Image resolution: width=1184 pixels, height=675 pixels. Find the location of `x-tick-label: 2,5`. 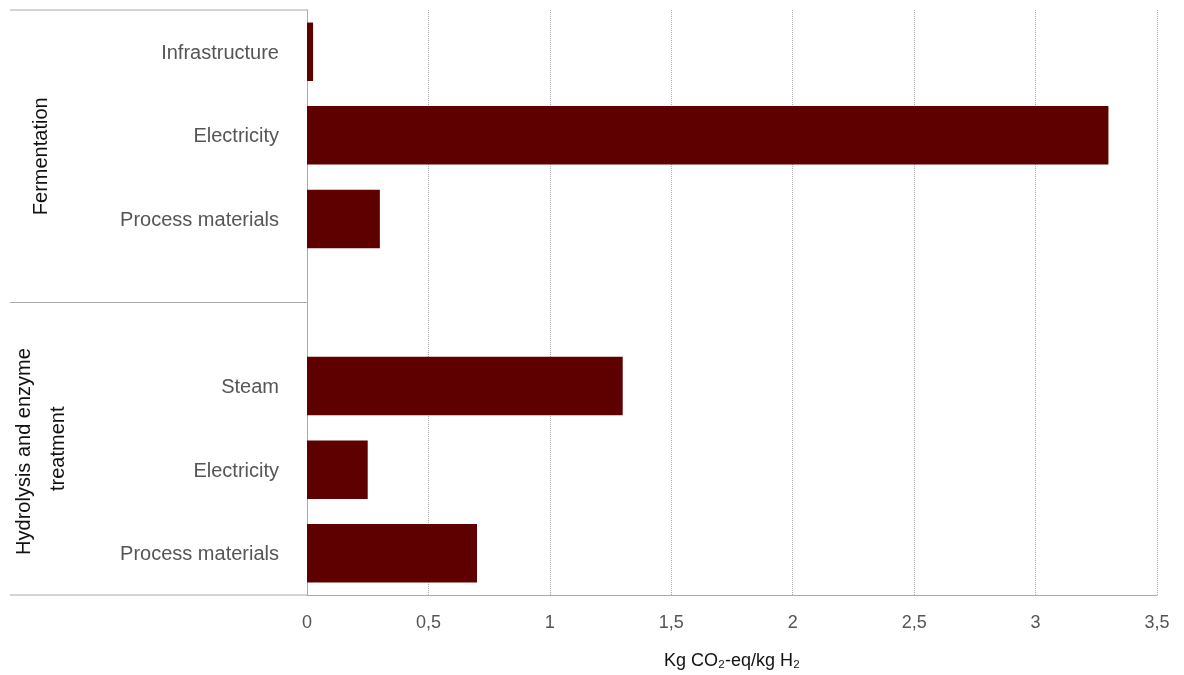

x-tick-label: 2,5 is located at coordinates (914, 622).